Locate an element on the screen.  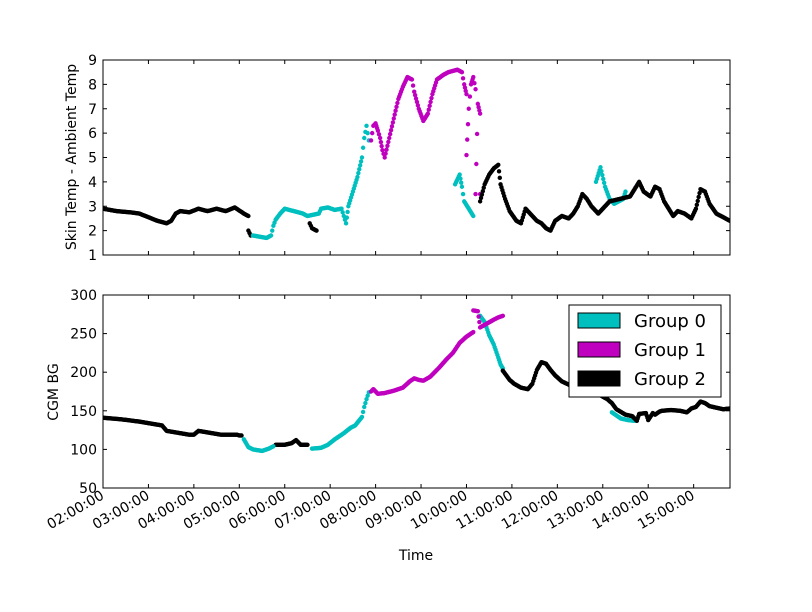
bottom-y-tick-label: 300 is located at coordinates (83, 296).